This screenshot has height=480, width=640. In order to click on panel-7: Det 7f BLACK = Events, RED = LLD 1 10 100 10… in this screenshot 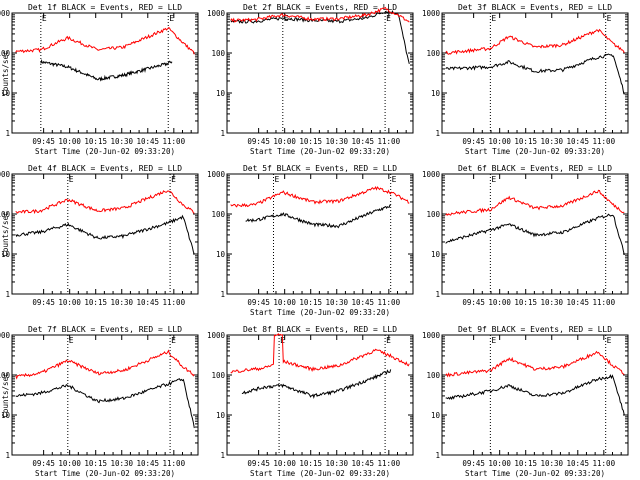, I will do `click(99, 401)`.